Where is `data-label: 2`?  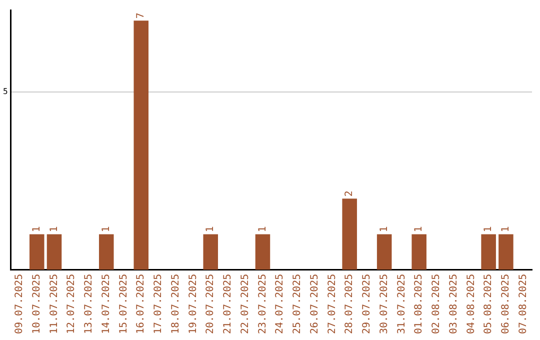
data-label: 2 is located at coordinates (350, 193).